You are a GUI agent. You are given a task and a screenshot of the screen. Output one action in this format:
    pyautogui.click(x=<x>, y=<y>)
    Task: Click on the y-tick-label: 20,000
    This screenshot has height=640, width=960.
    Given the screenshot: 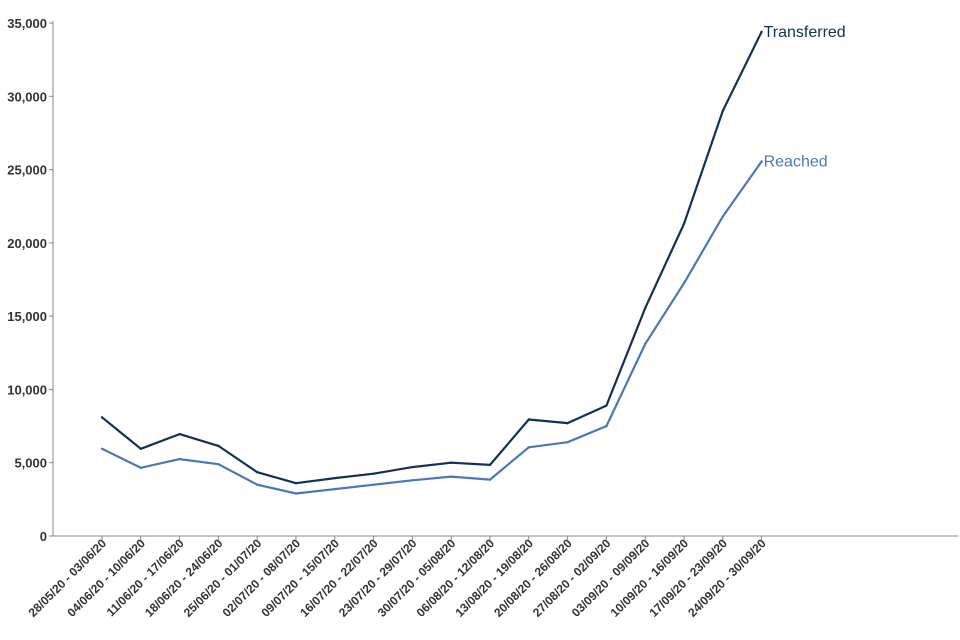 What is the action you would take?
    pyautogui.click(x=27, y=243)
    